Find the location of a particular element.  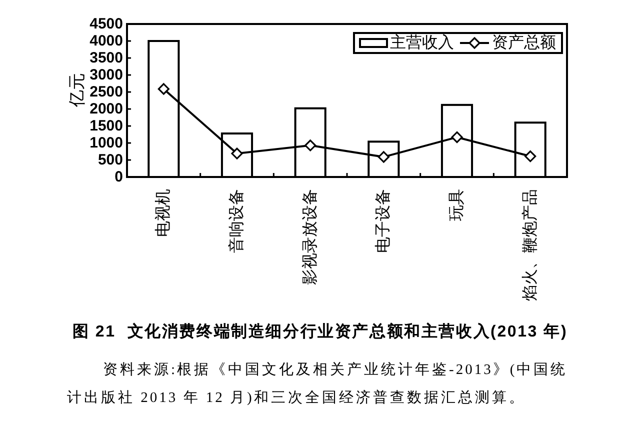

category-label: 玩具 is located at coordinates (457, 205).